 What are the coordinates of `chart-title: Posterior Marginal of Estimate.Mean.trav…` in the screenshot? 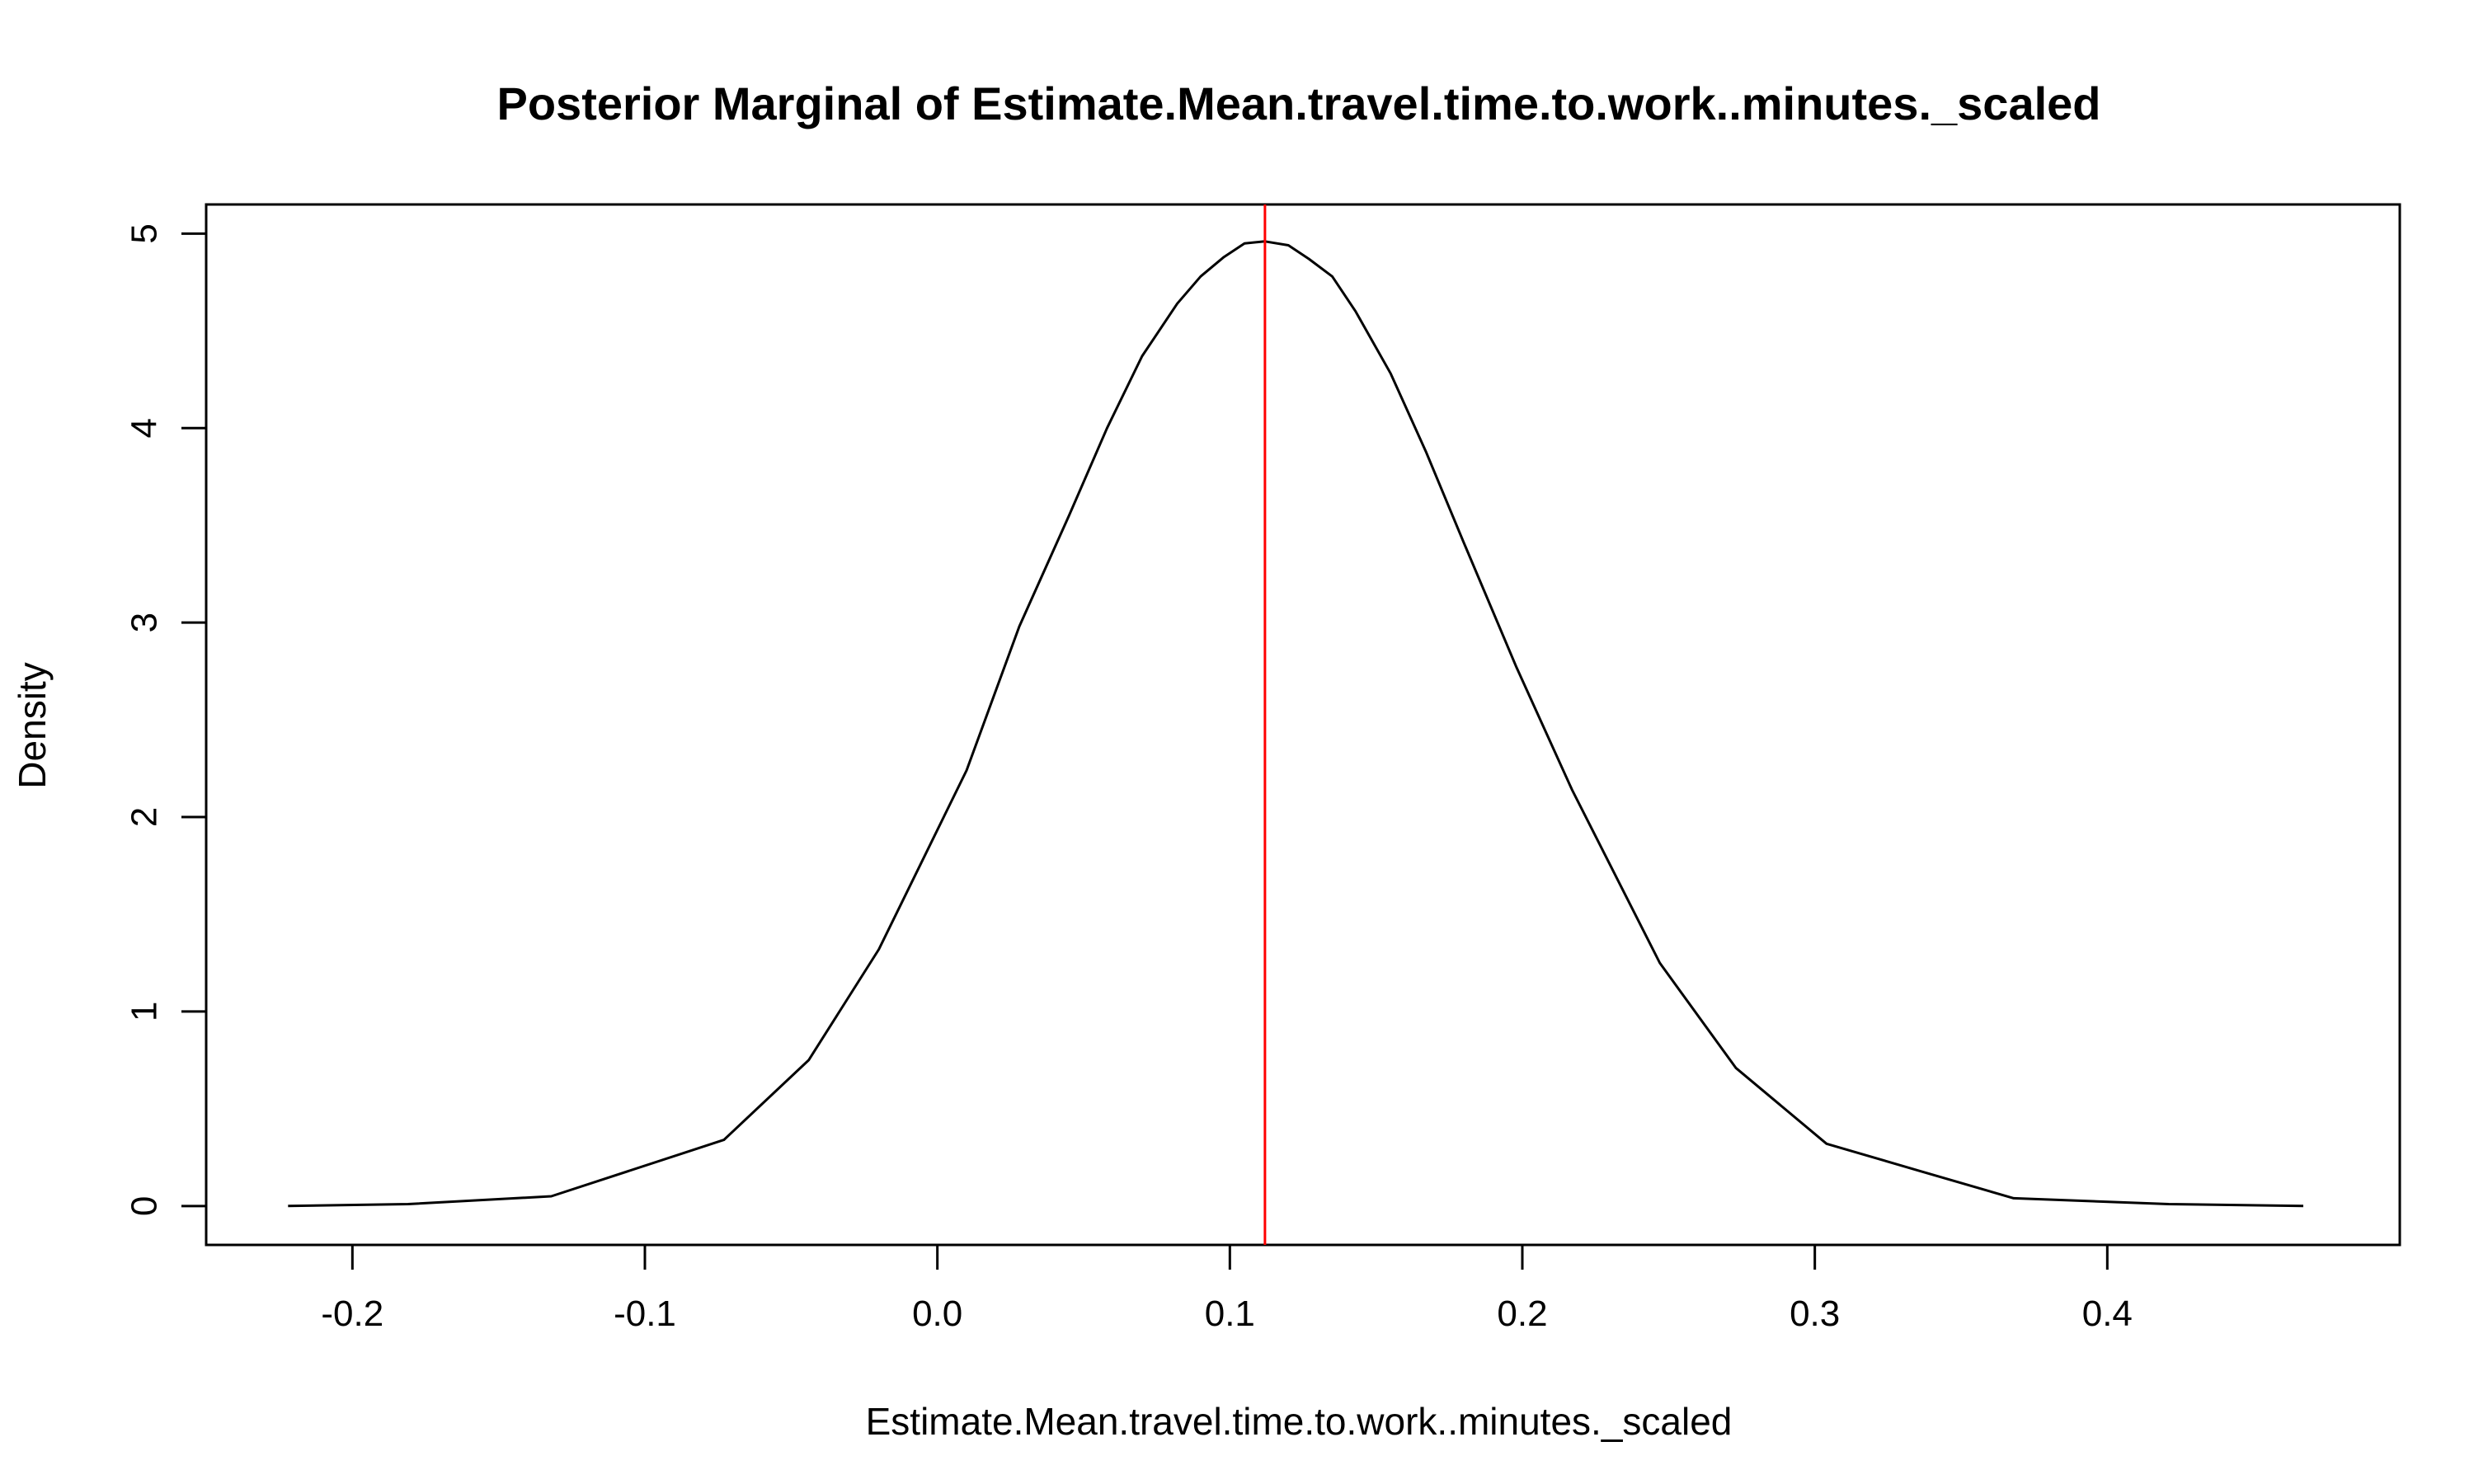 It's located at (1298, 103).